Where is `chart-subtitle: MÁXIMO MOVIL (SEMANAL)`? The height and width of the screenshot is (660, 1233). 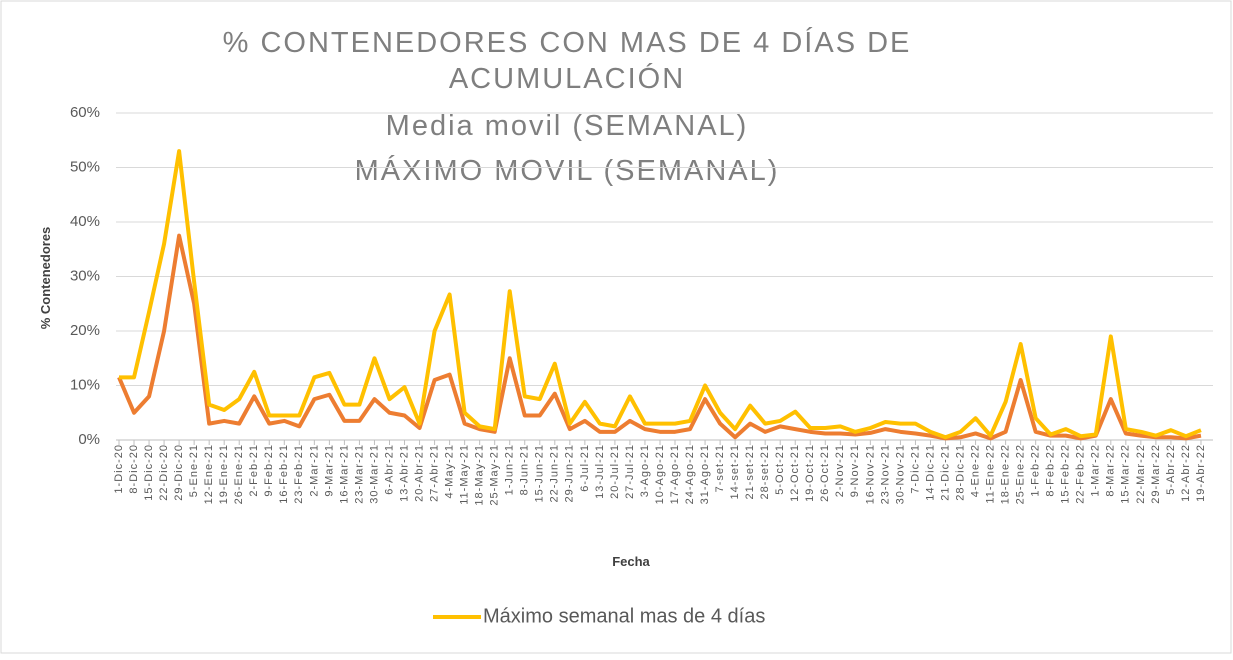 chart-subtitle: MÁXIMO MOVIL (SEMANAL) is located at coordinates (567, 170).